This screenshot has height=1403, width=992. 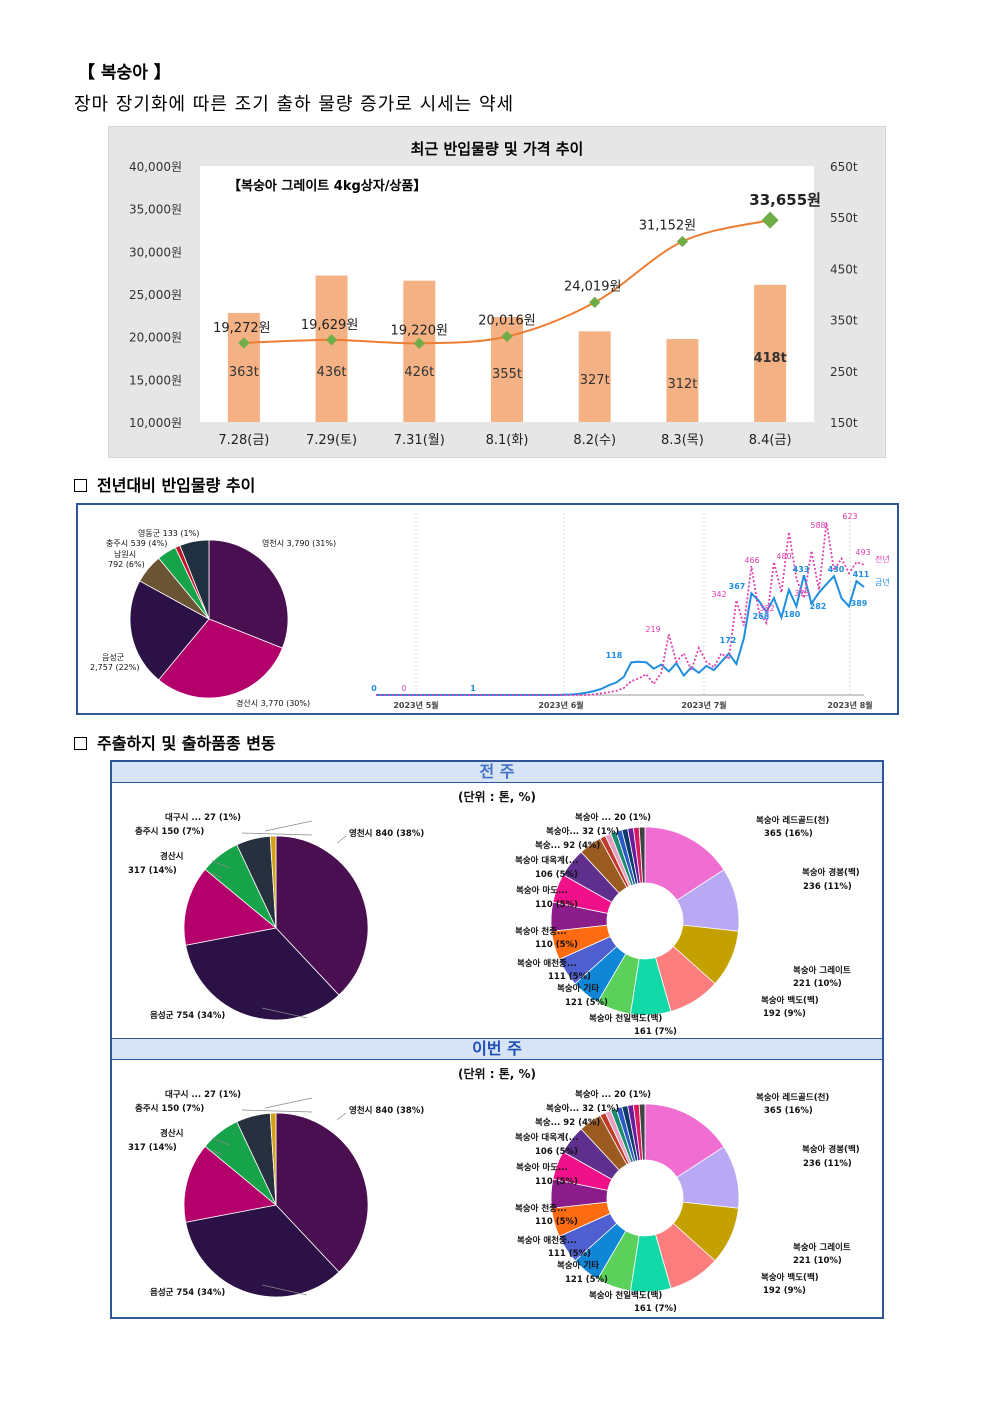 What do you see at coordinates (186, 743) in the screenshot?
I see `origin-section-title: 주출하지 및 출하품종 변동` at bounding box center [186, 743].